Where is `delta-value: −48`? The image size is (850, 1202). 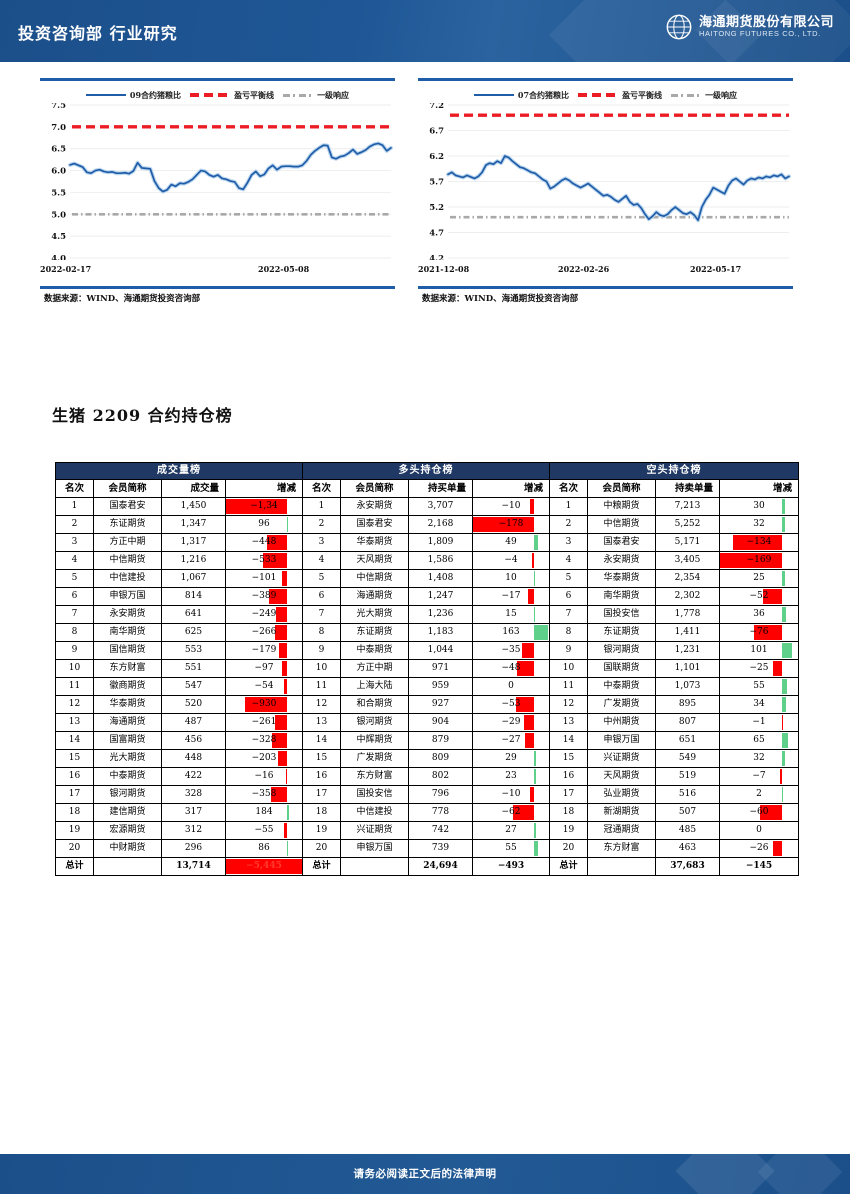 delta-value: −48 is located at coordinates (511, 668).